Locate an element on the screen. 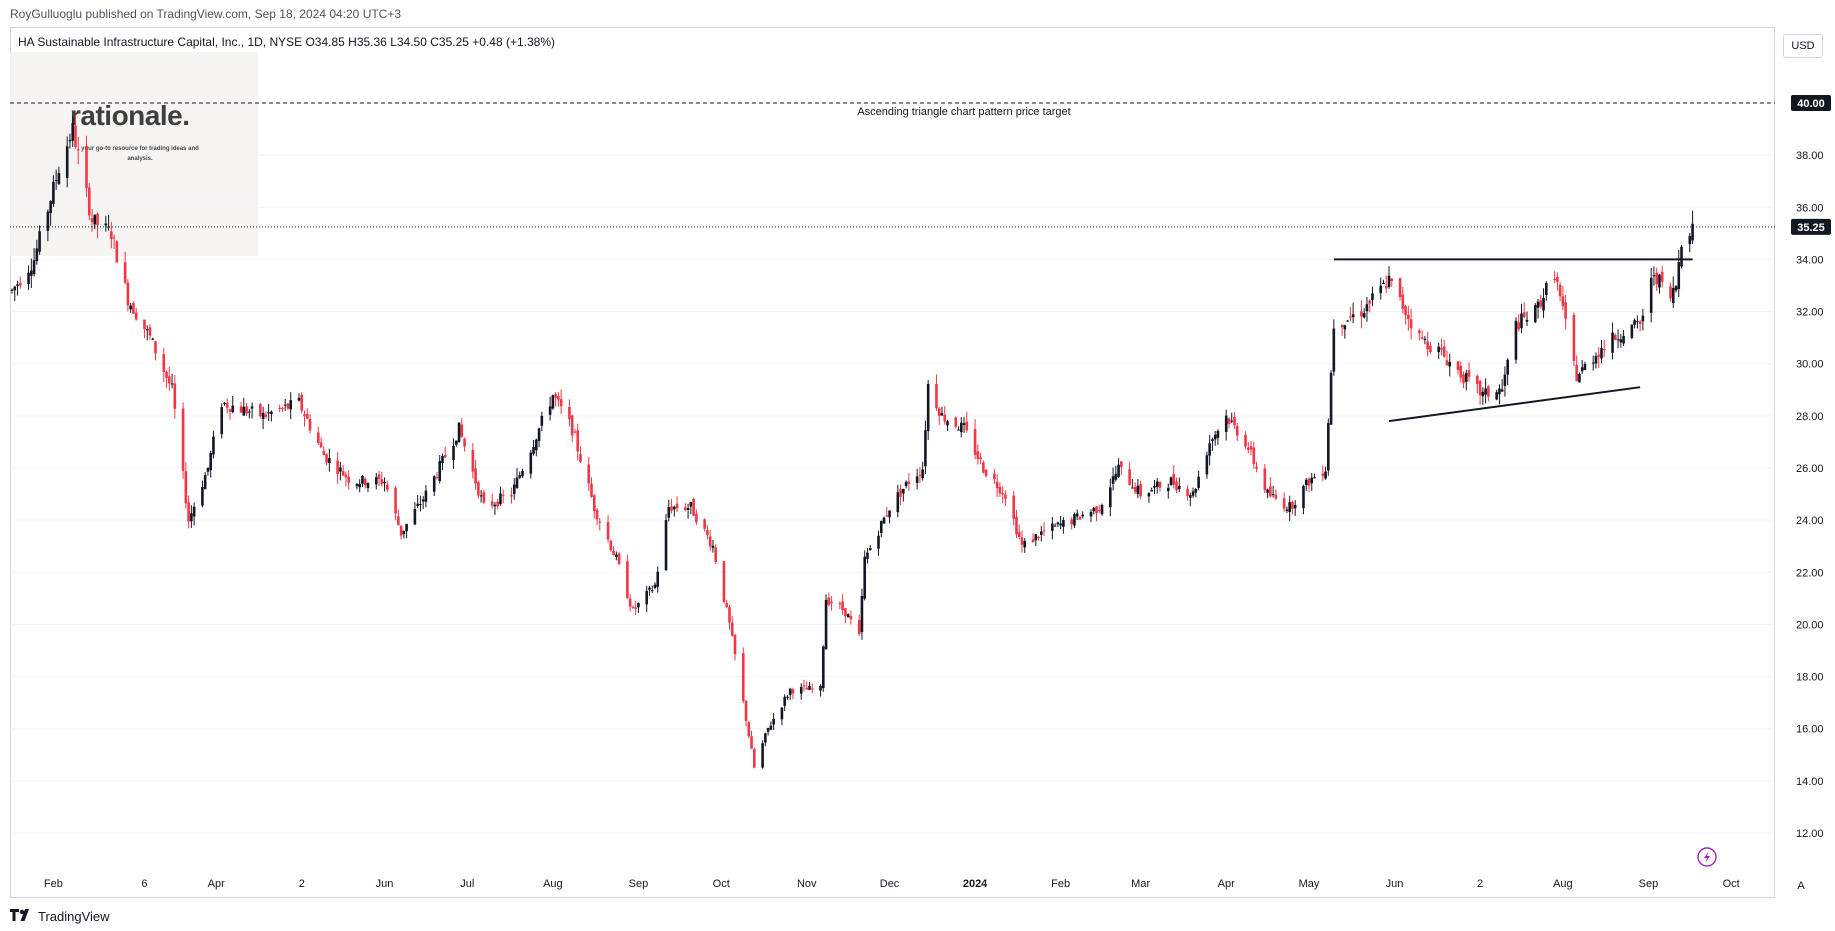 The width and height of the screenshot is (1835, 931). y-tick-label: 36.00 is located at coordinates (1810, 208).